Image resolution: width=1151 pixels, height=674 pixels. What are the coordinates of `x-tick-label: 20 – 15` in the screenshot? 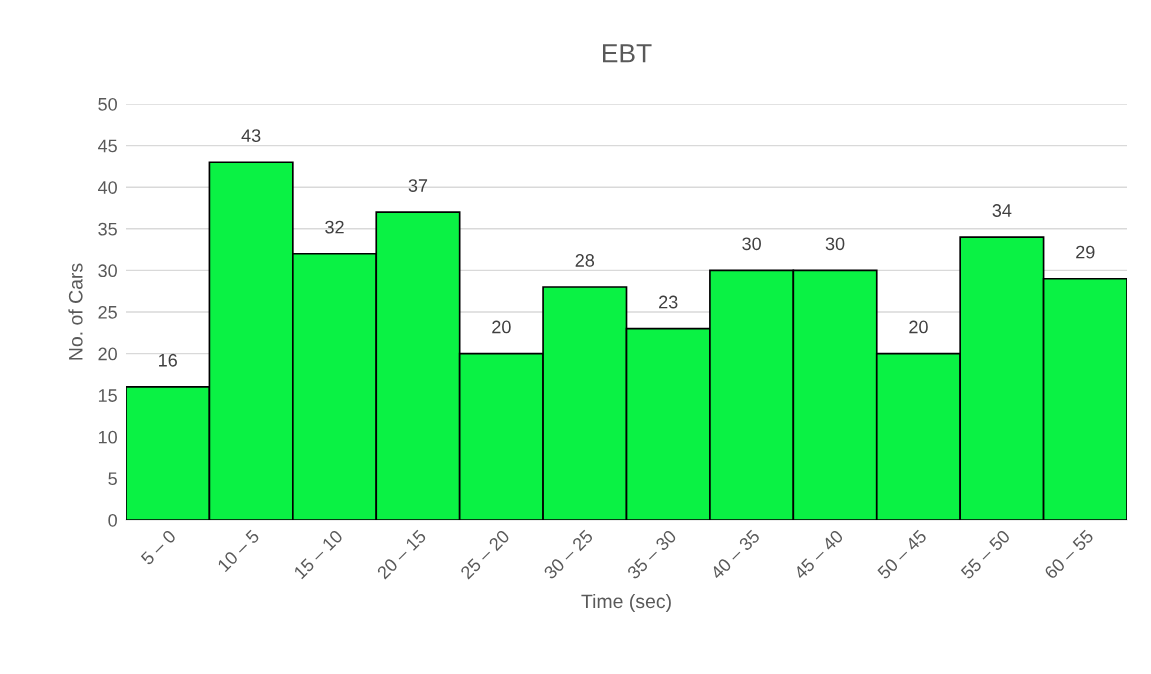 It's located at (401, 554).